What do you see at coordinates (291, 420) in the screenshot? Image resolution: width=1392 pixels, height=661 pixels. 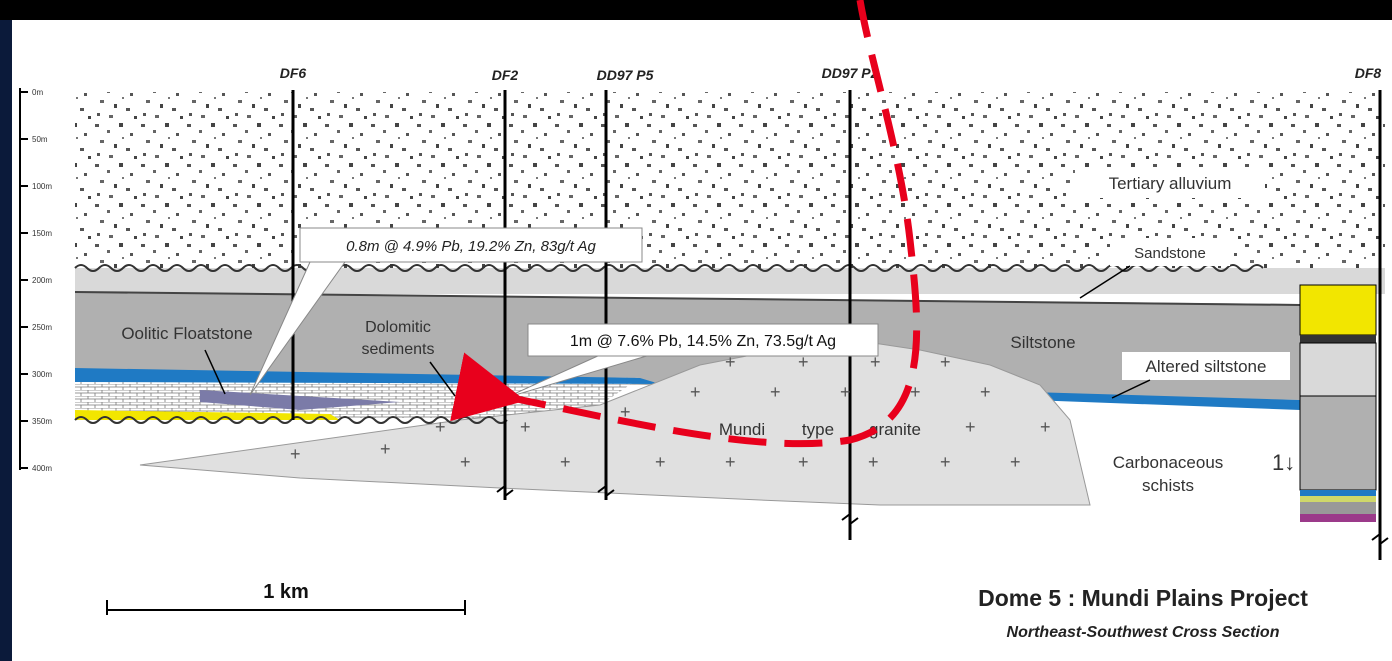 I see `unconformity-lower` at bounding box center [291, 420].